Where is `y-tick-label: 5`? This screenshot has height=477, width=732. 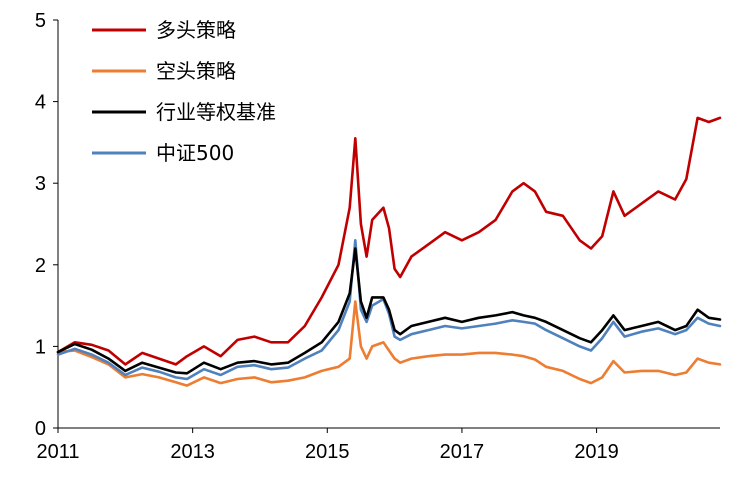 y-tick-label: 5 is located at coordinates (40, 21).